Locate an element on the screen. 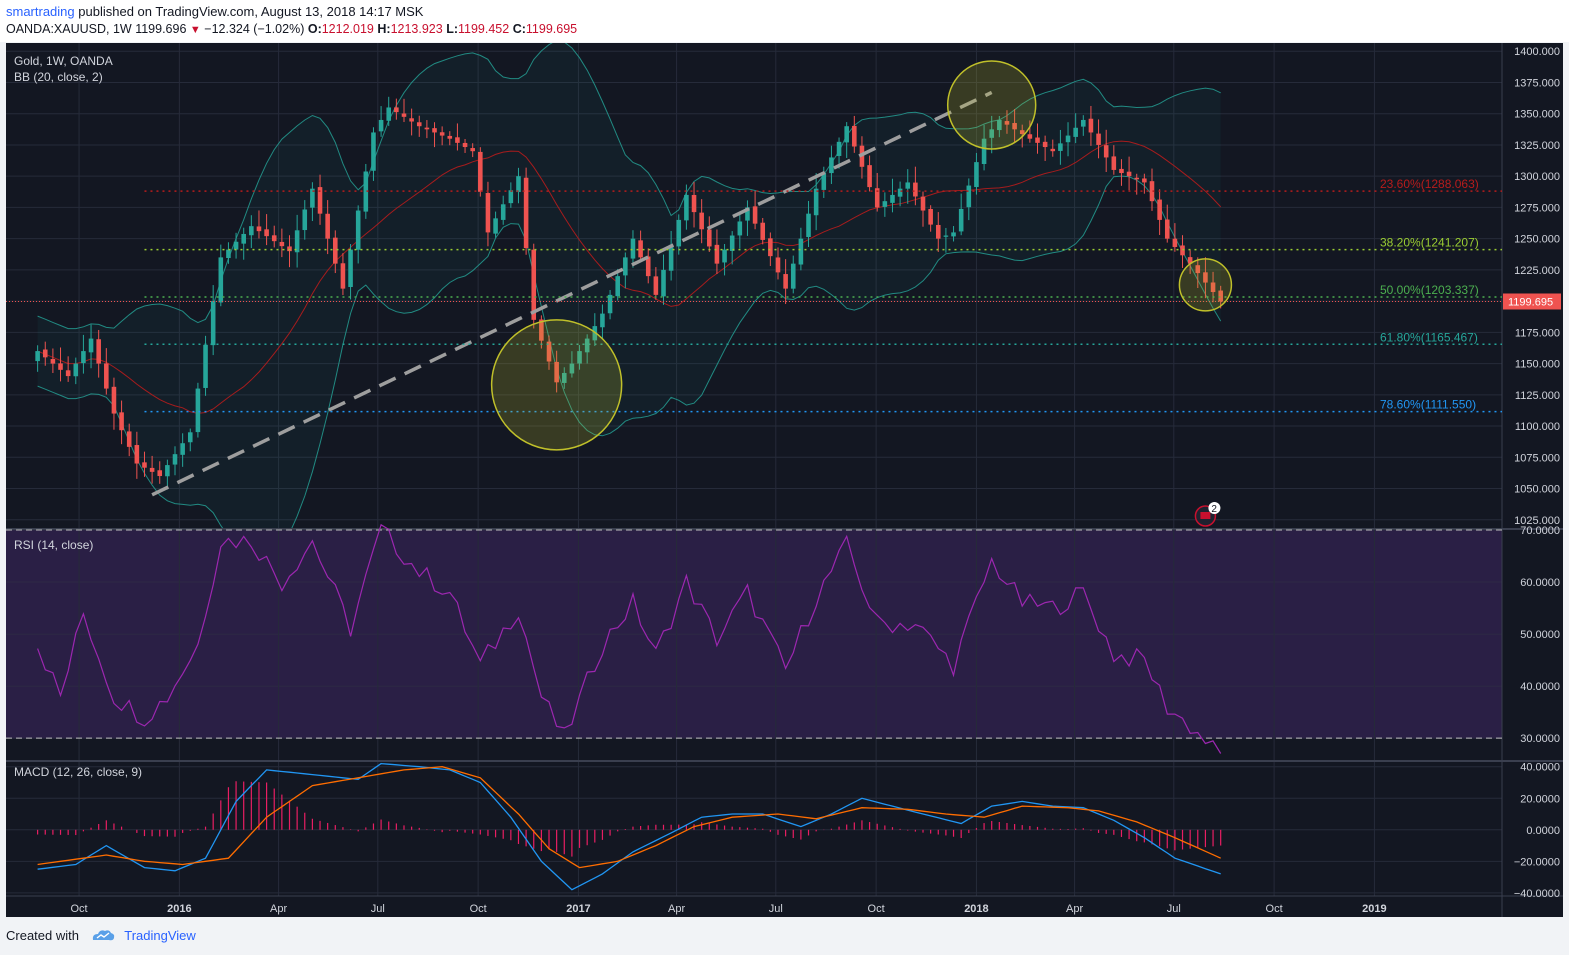  events-count-text: 2 is located at coordinates (1214, 509).